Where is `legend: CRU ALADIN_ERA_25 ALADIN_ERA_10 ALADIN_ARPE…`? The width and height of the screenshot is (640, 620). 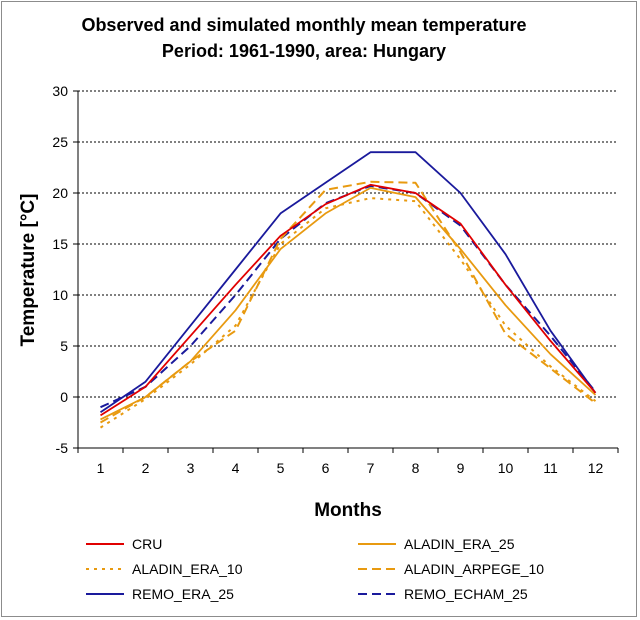 legend: CRU ALADIN_ERA_25 ALADIN_ERA_10 ALADIN_ARPE… is located at coordinates (315, 569).